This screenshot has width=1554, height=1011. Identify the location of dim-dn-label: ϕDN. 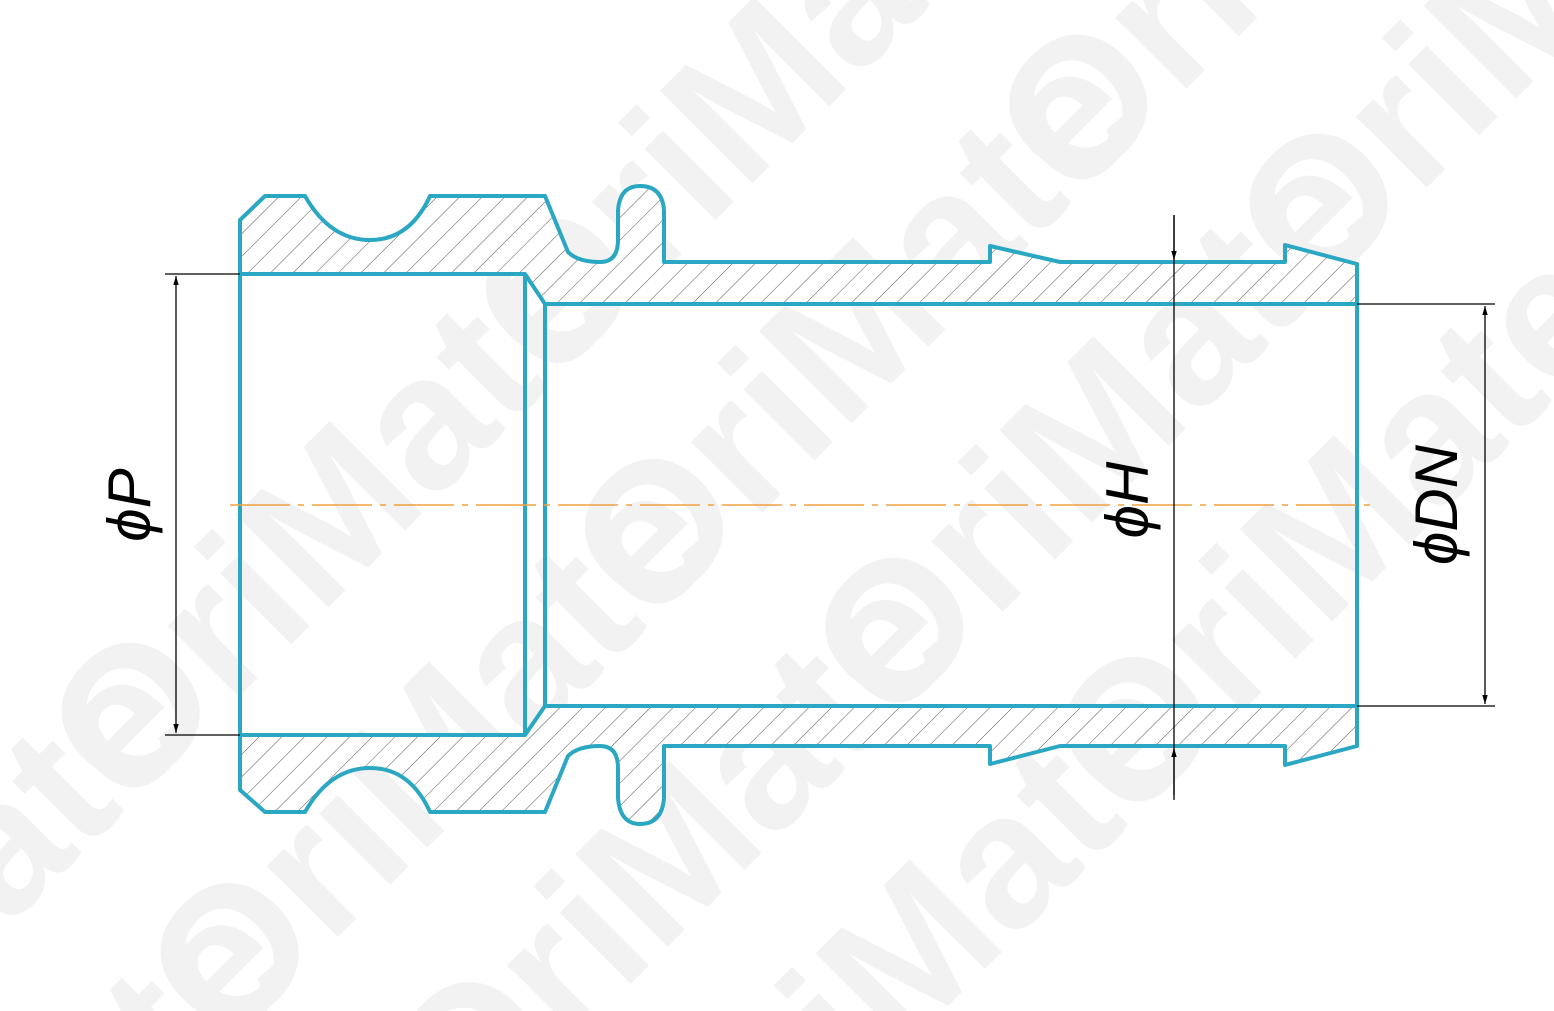
(1436, 504).